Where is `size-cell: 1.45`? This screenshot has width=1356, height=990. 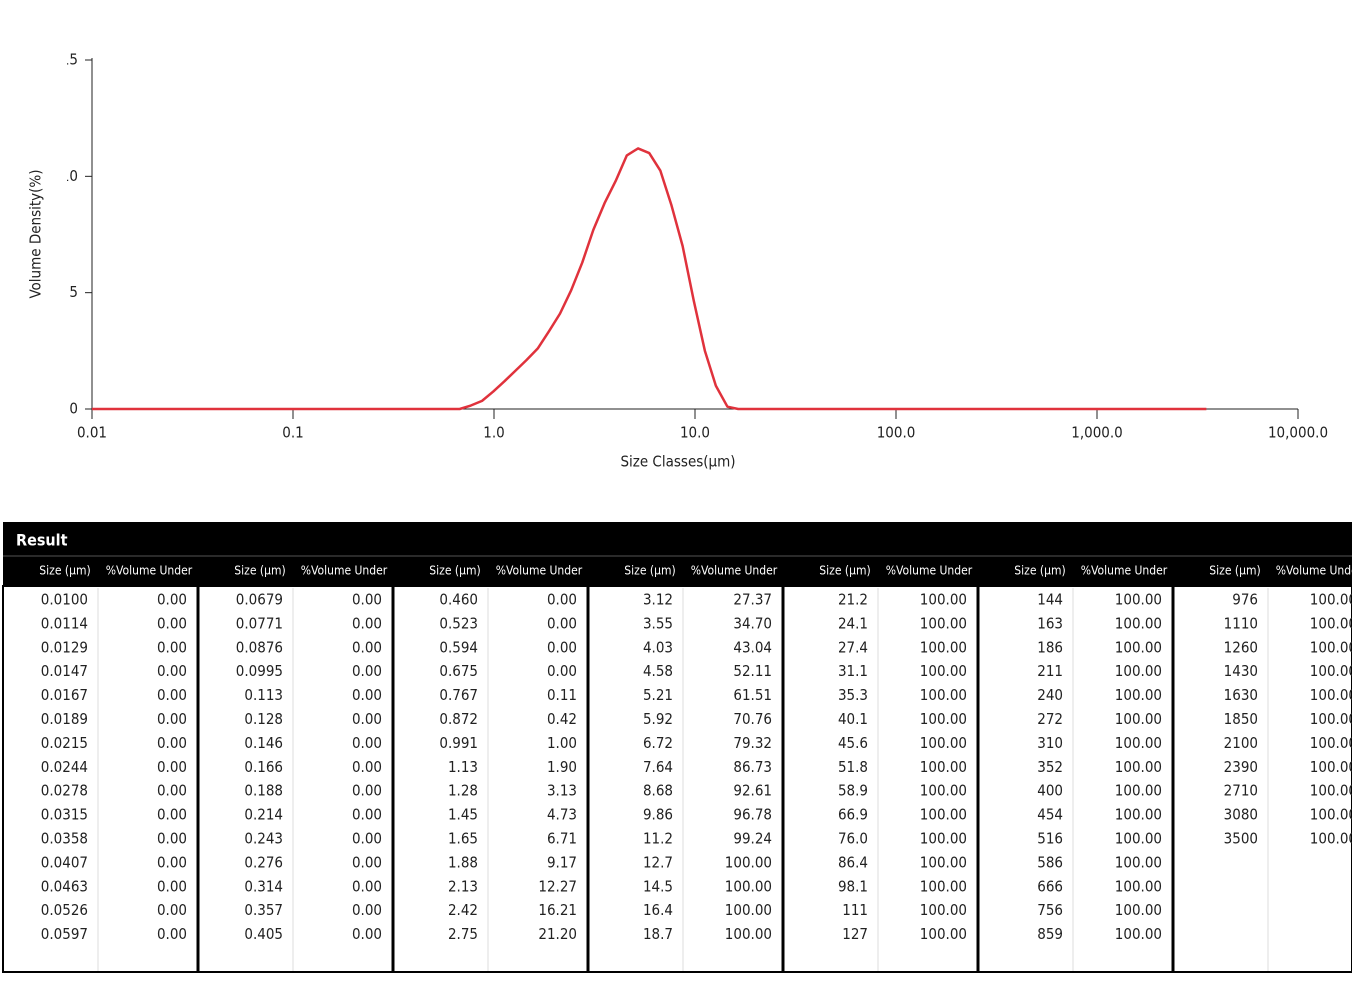
size-cell: 1.45 is located at coordinates (463, 815).